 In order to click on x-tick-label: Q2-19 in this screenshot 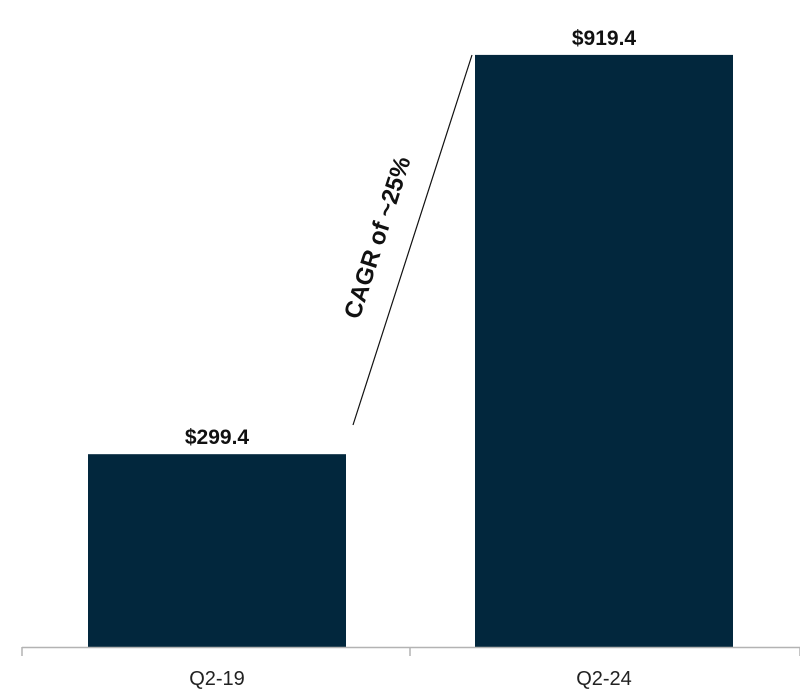, I will do `click(217, 679)`.